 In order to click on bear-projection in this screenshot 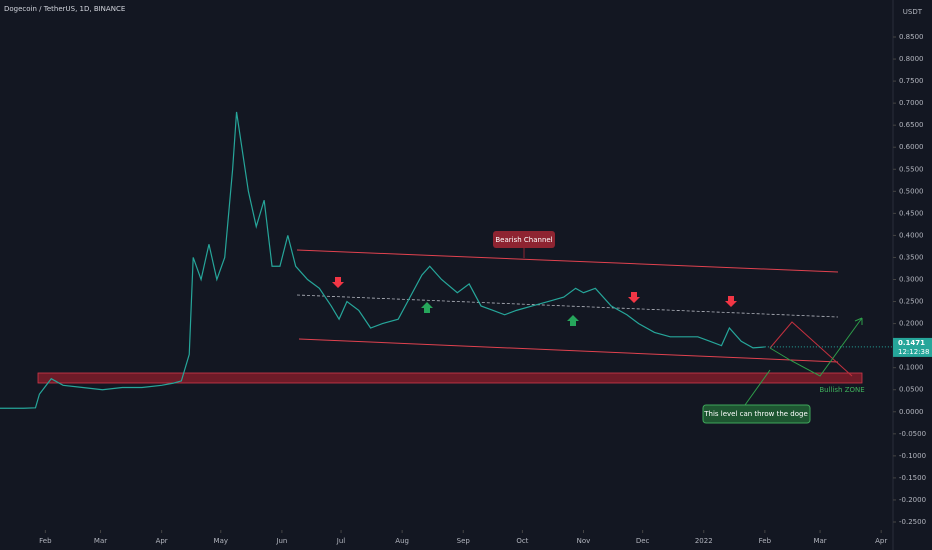, I will do `click(811, 349)`.